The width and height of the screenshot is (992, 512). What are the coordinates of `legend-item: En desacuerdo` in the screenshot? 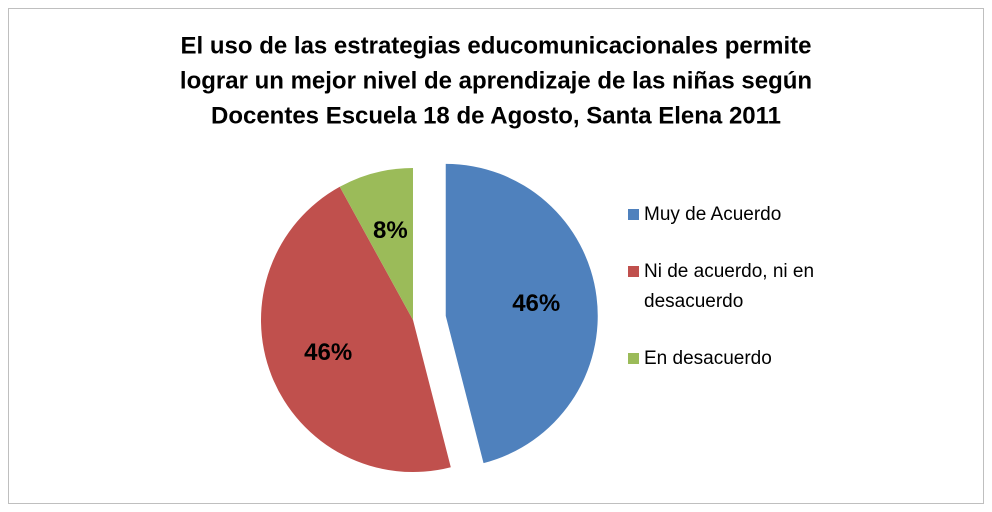 It's located at (728, 359).